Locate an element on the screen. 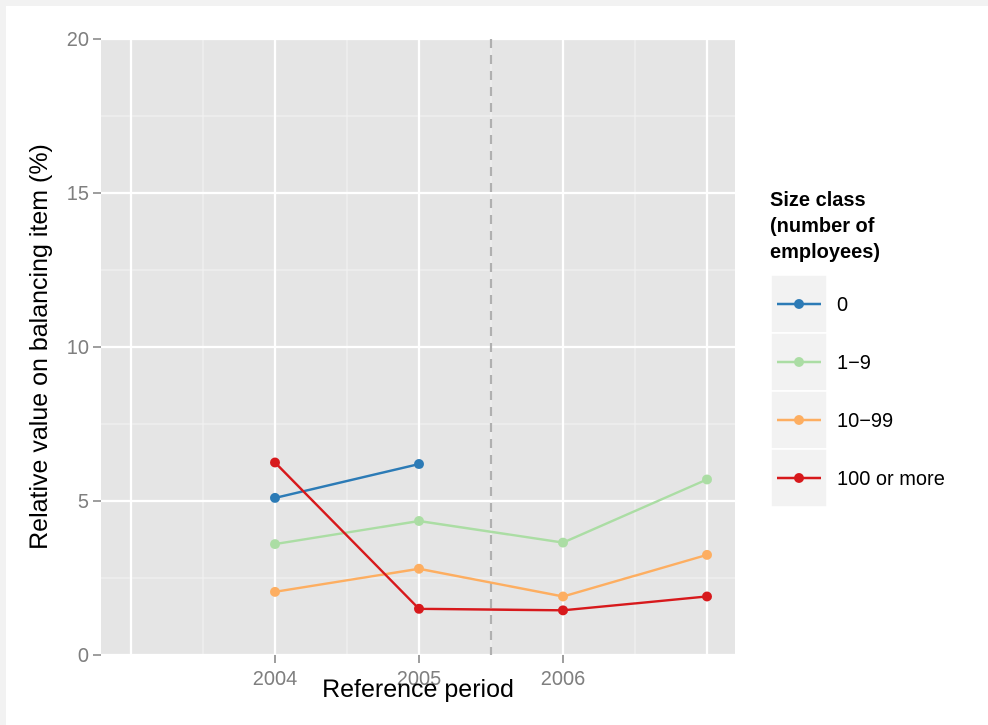 The image size is (988, 725). legend-title-line: employees) is located at coordinates (825, 252).